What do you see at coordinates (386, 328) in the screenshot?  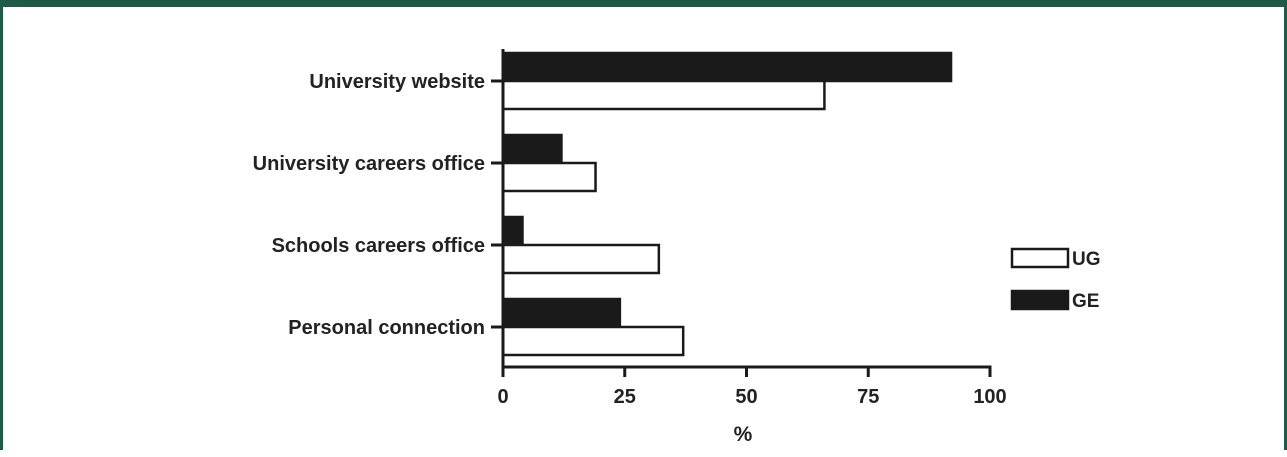 I see `category-label: Personal connection` at bounding box center [386, 328].